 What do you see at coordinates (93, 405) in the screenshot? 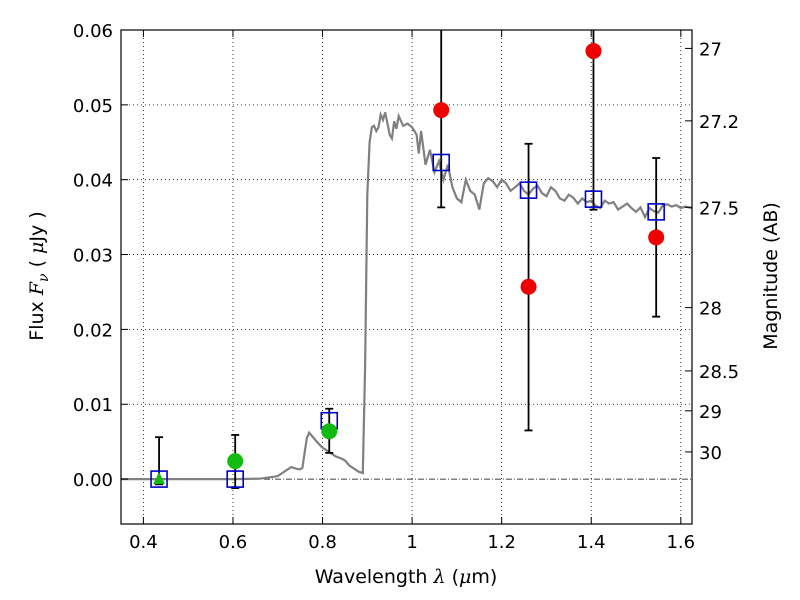
I see `y-tick-label: 0.01` at bounding box center [93, 405].